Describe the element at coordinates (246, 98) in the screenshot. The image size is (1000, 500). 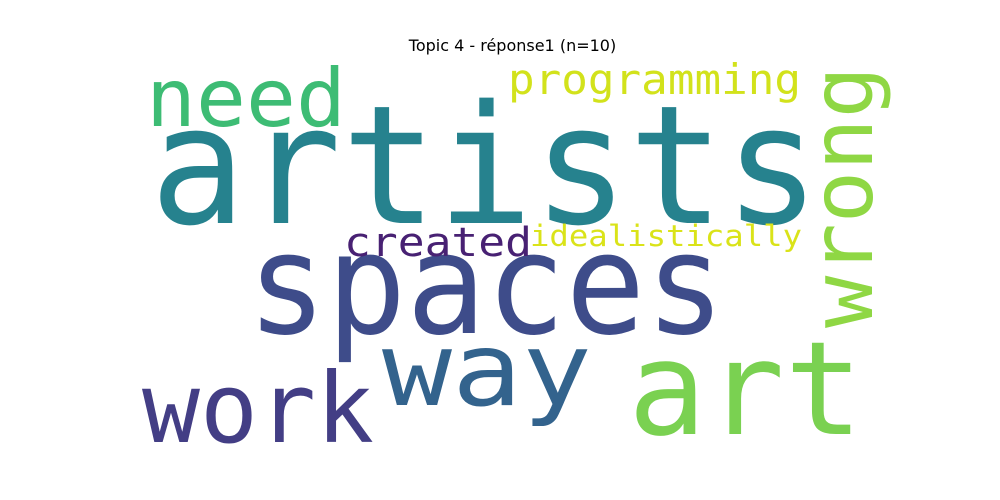
I see `word-need: need` at that location.